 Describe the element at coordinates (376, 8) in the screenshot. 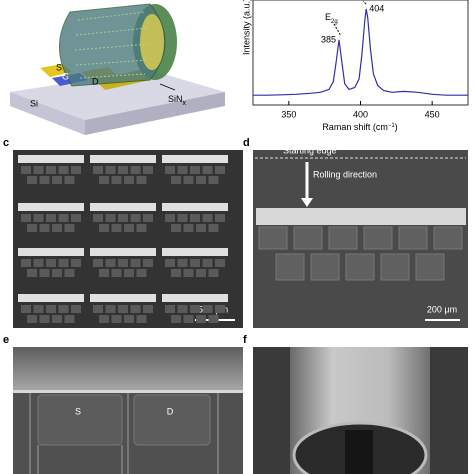

I see `peak-label: 404` at that location.